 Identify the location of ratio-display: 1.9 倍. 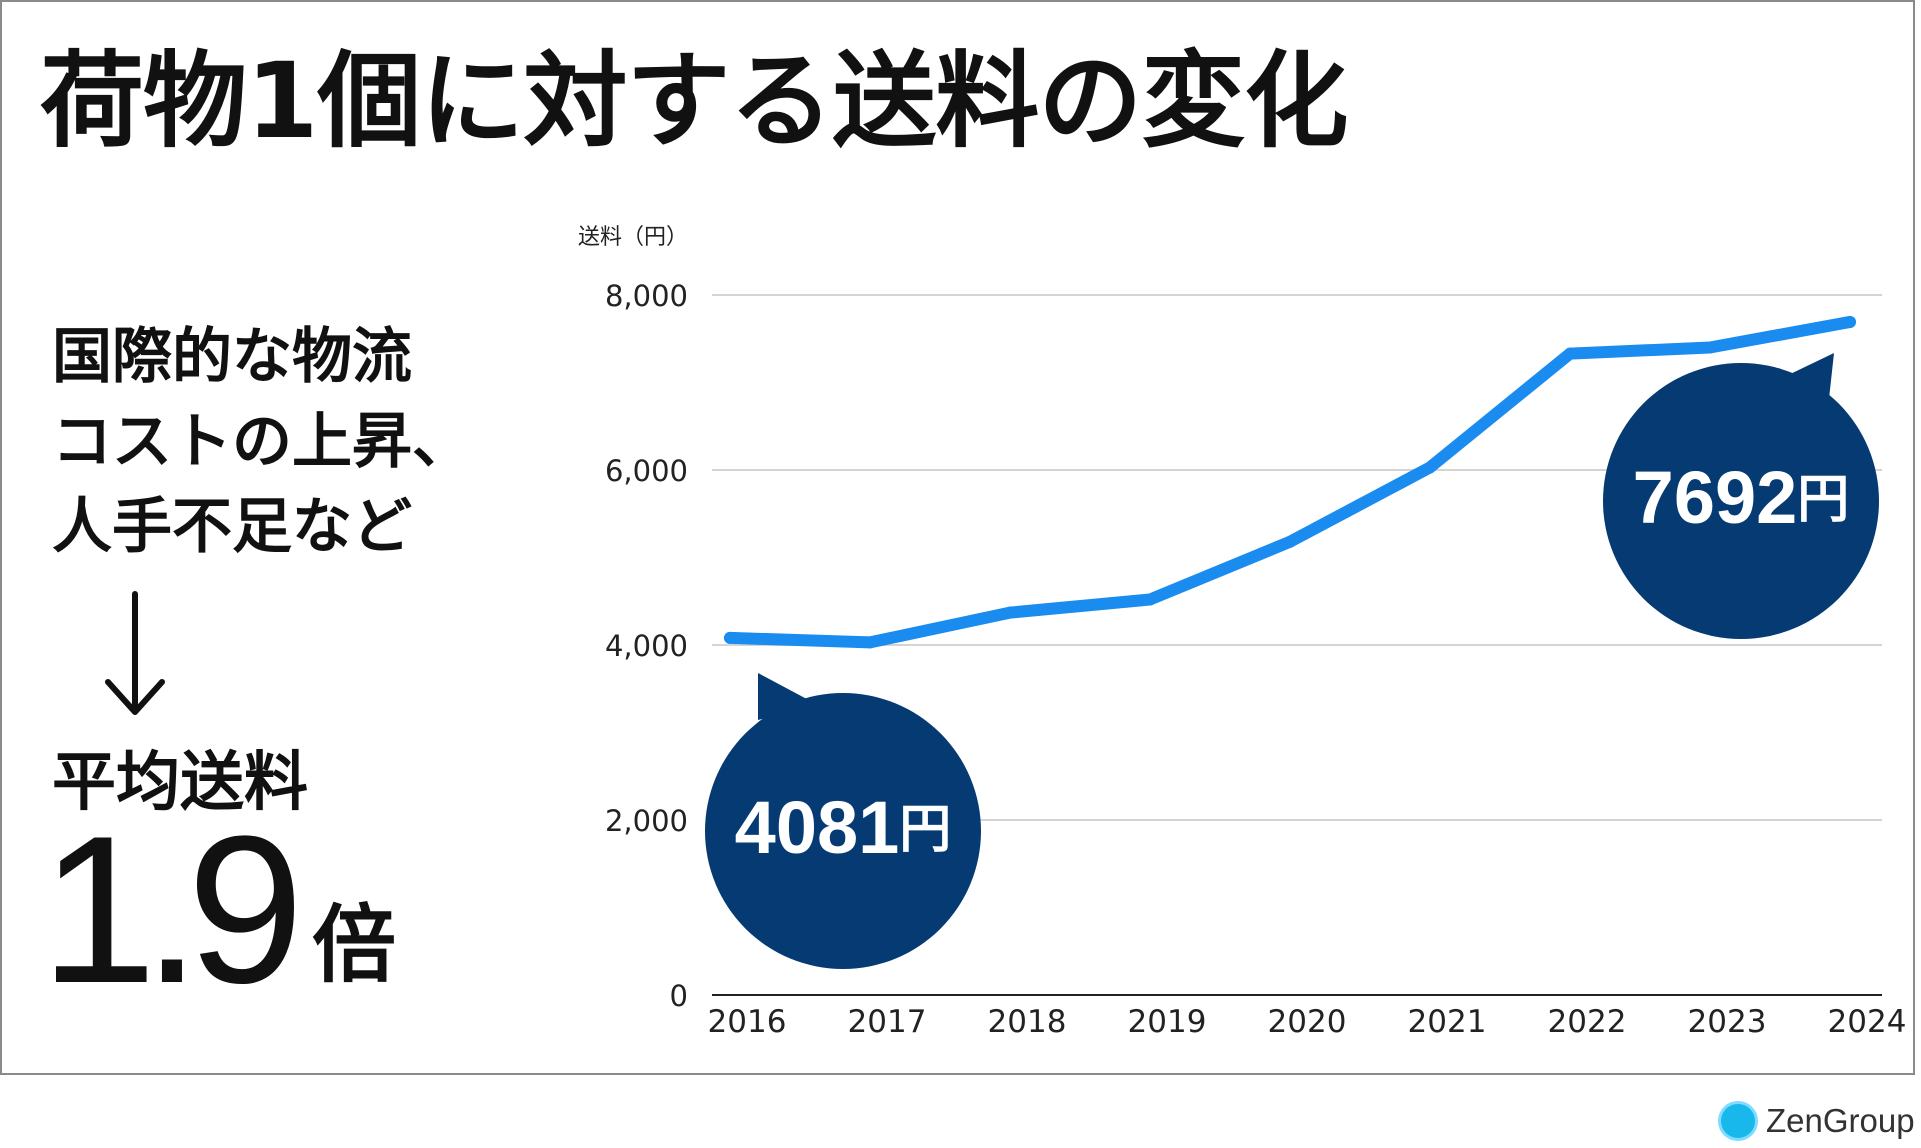
(218, 910).